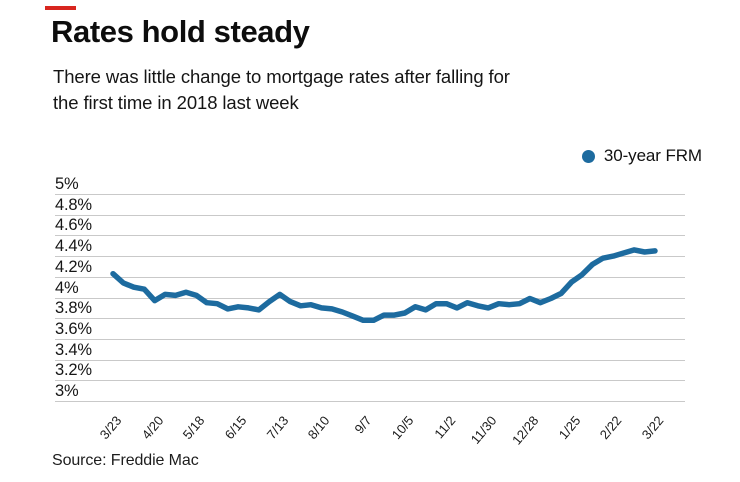  What do you see at coordinates (73, 308) in the screenshot?
I see `y-tick-label: 3.8%` at bounding box center [73, 308].